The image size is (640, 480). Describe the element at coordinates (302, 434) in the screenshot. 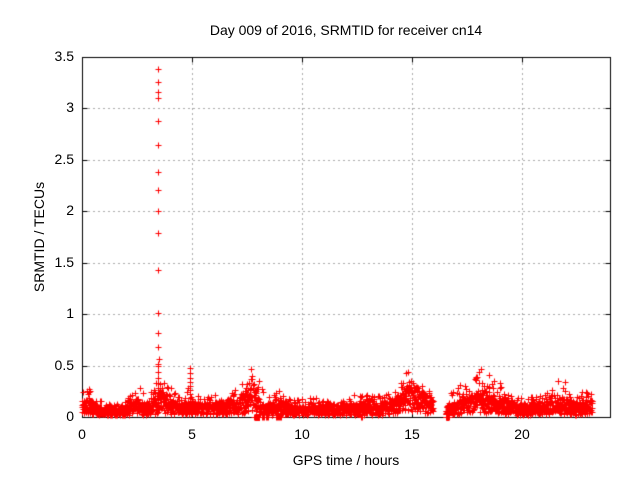

I see `x-tick-label: 10` at that location.